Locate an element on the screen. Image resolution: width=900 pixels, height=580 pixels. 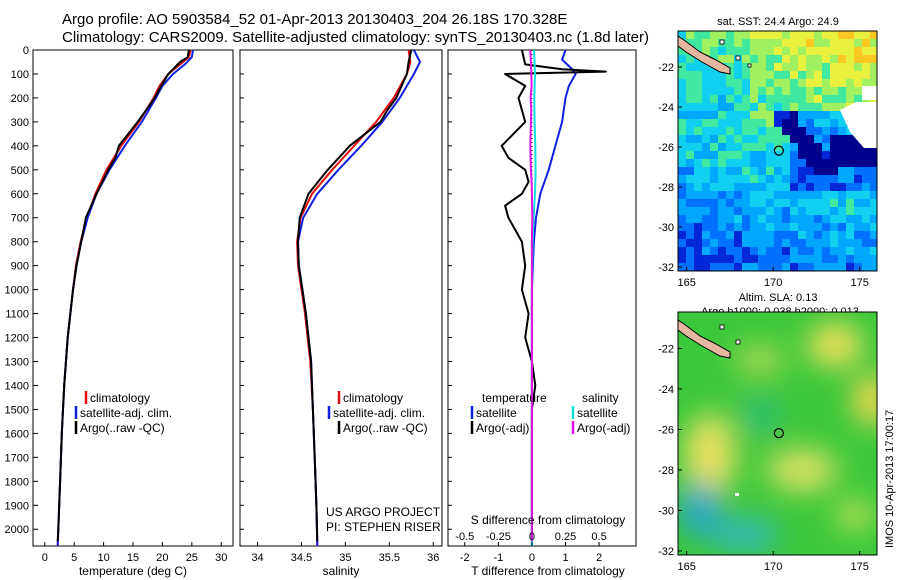
depth-tick-label: 1200 is located at coordinates (17, 339).